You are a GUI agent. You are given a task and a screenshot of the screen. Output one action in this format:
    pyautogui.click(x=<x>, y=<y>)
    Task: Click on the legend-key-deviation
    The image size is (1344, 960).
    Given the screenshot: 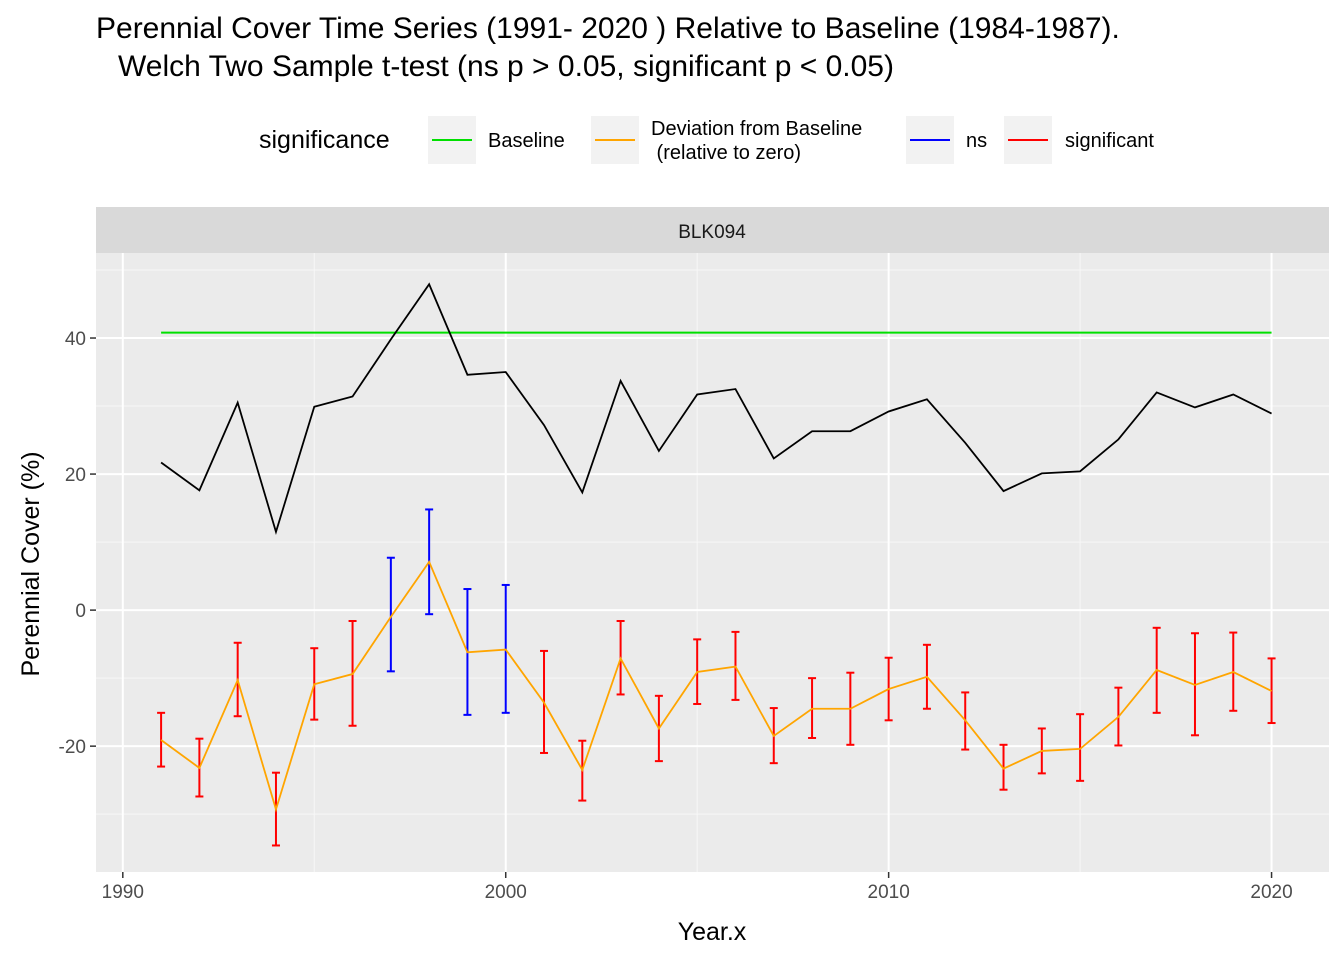 What is the action you would take?
    pyautogui.click(x=615, y=140)
    